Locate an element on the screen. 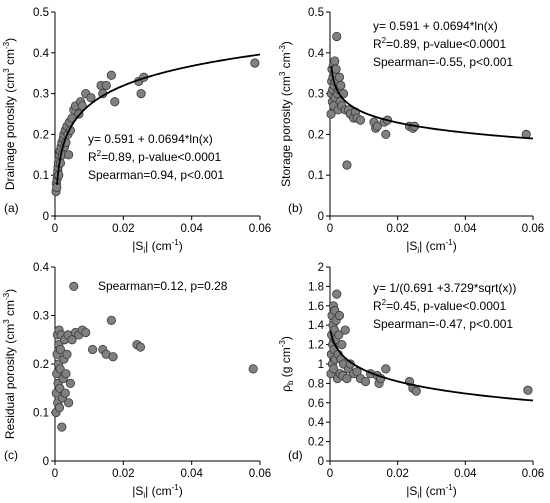  y-tick-label: 0.6 is located at coordinates (316, 404).